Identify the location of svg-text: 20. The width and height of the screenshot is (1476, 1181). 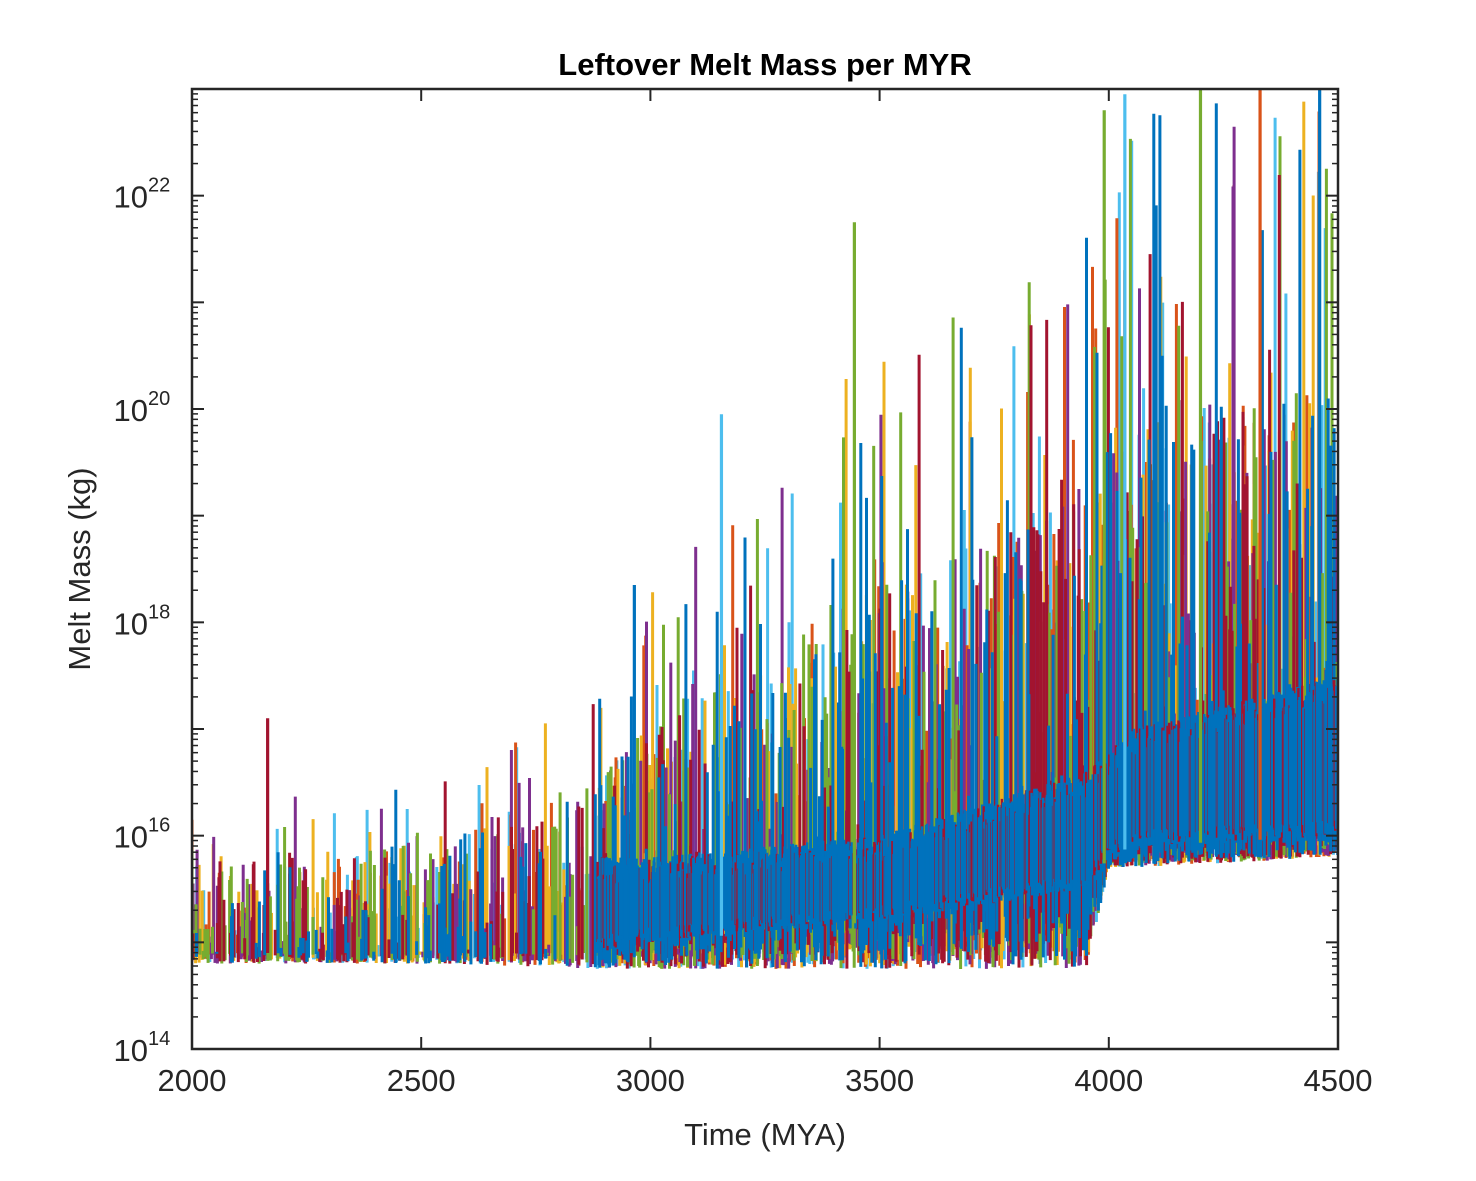
(159, 399).